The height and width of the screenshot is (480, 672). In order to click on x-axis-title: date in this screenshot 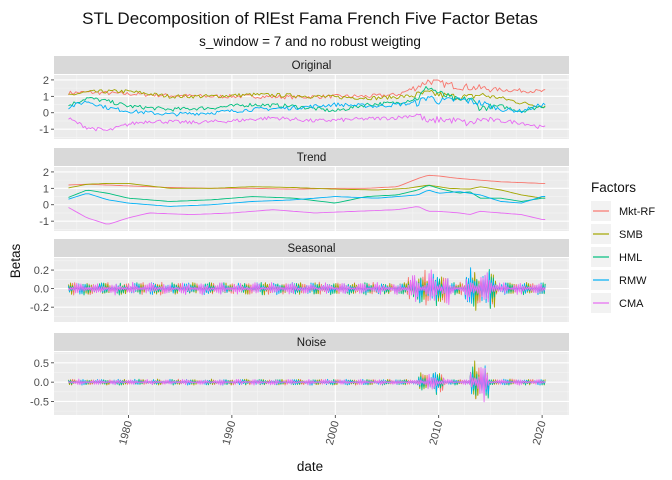, I will do `click(310, 466)`.